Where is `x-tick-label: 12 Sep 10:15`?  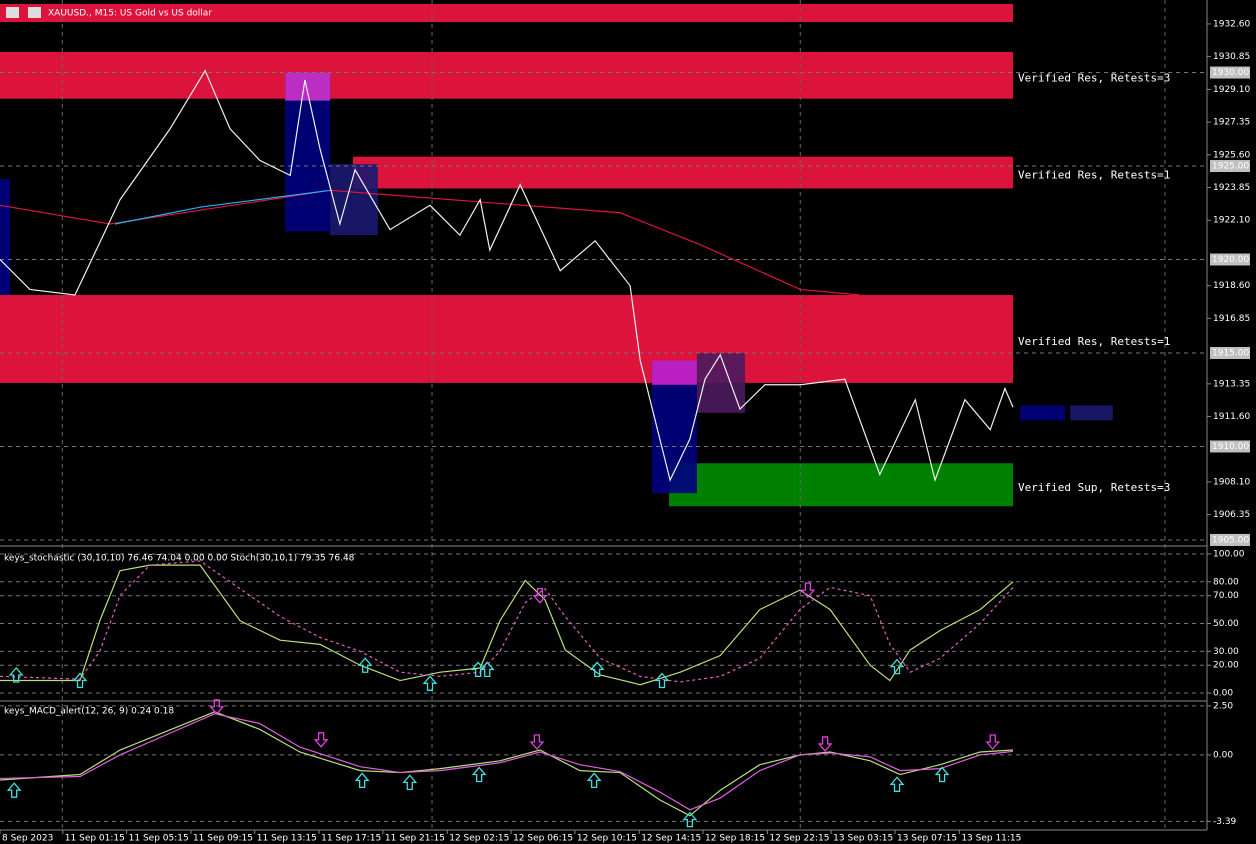
x-tick-label: 12 Sep 10:15 is located at coordinates (607, 839).